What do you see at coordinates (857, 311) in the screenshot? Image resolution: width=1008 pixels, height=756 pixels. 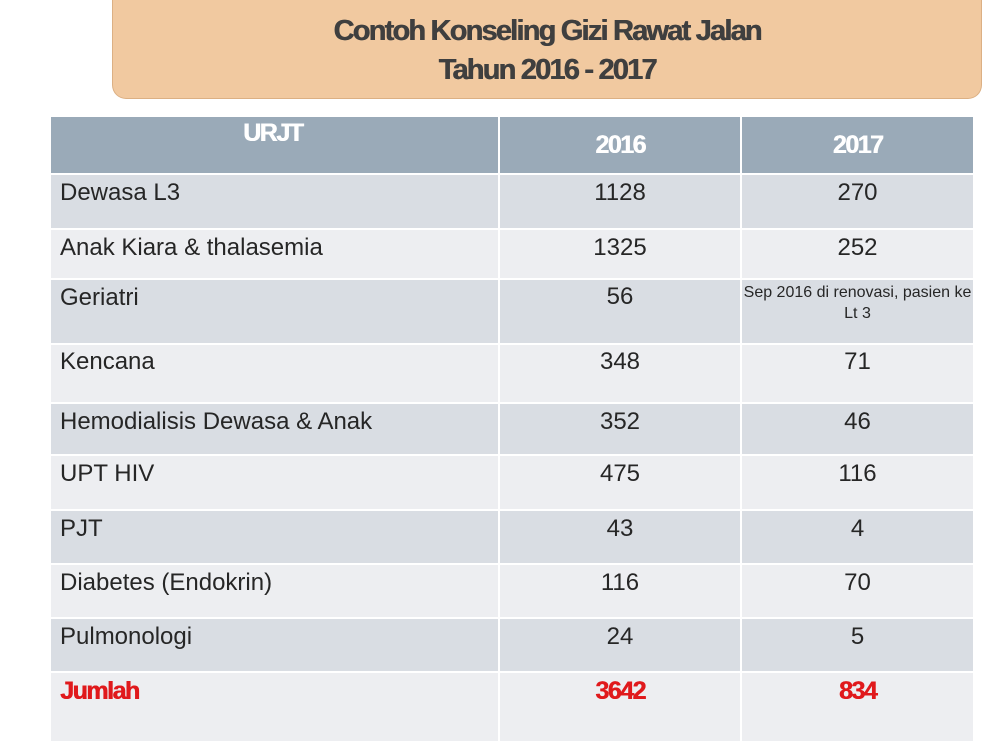 I see `row-note-2017: Sep 2016 di renovasi, pasien ke Lt 3` at bounding box center [857, 311].